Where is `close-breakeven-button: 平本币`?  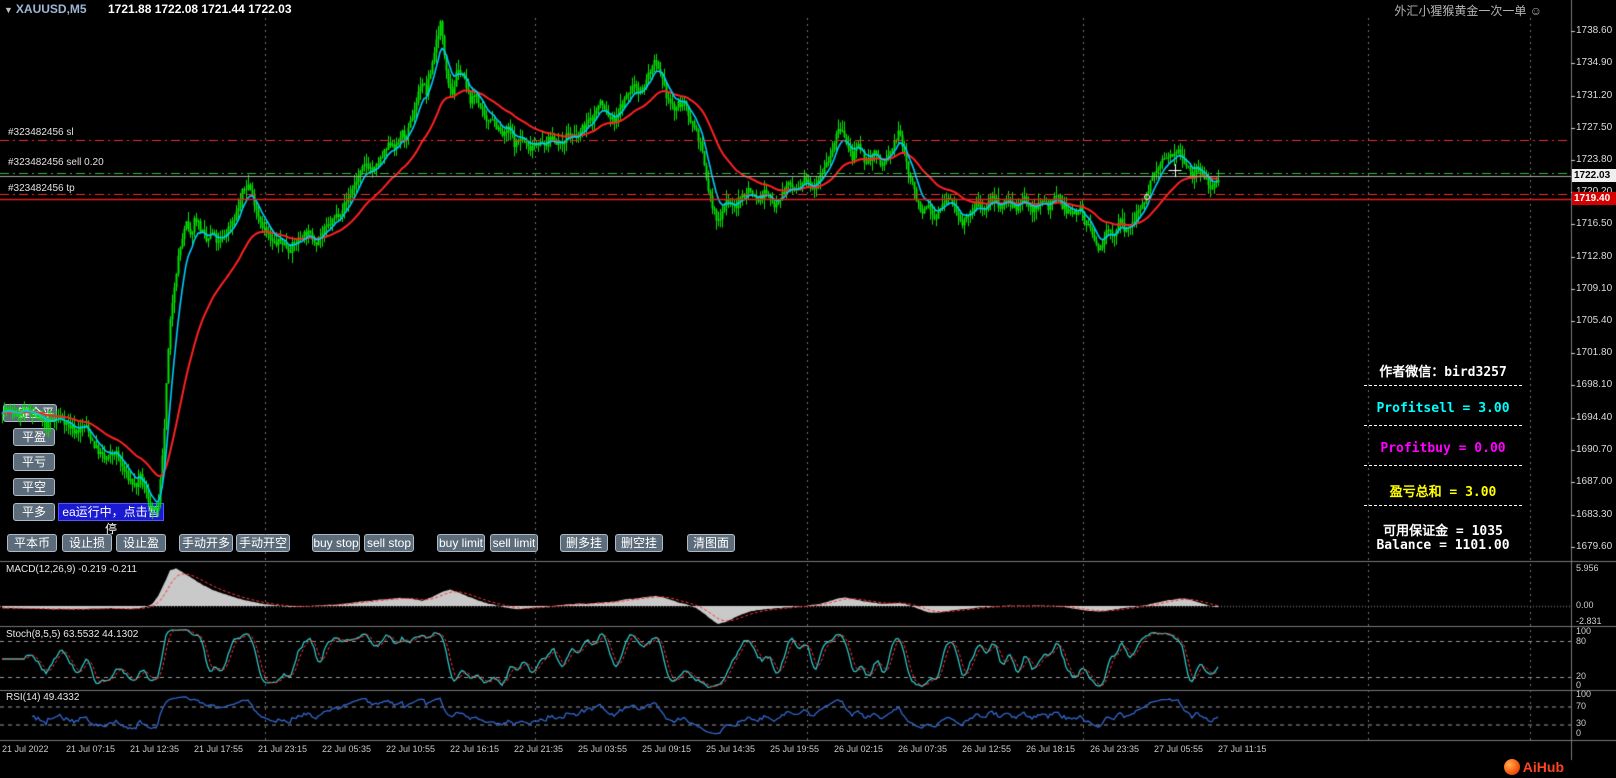 close-breakeven-button: 平本币 is located at coordinates (32, 543).